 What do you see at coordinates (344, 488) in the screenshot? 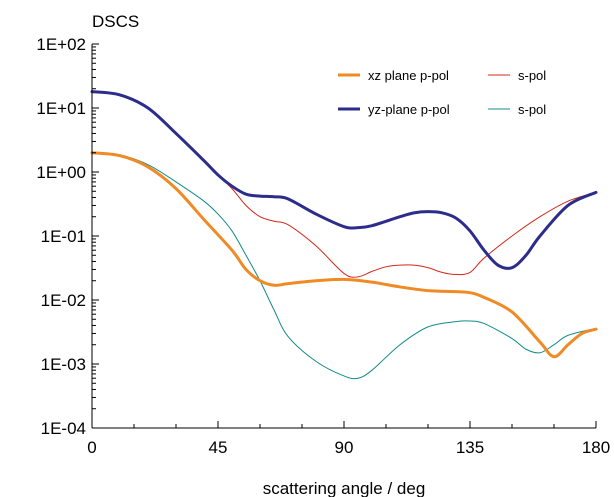
I see `x-axis-title: scattering angle / deg` at bounding box center [344, 488].